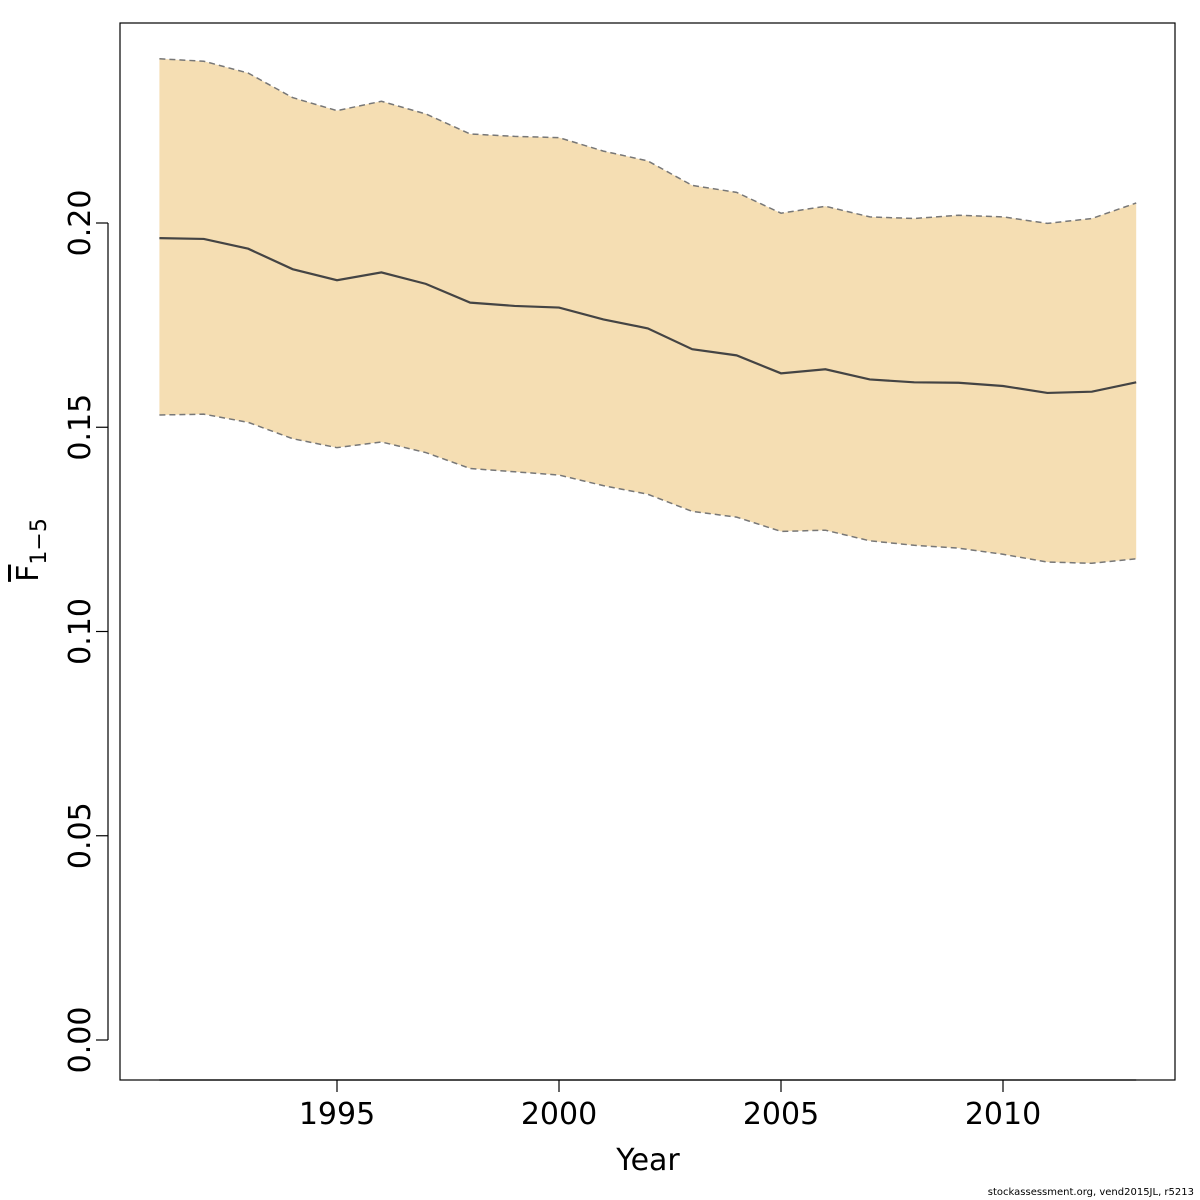 The width and height of the screenshot is (1200, 1200). I want to click on y-tick-label: 0.20, so click(80, 223).